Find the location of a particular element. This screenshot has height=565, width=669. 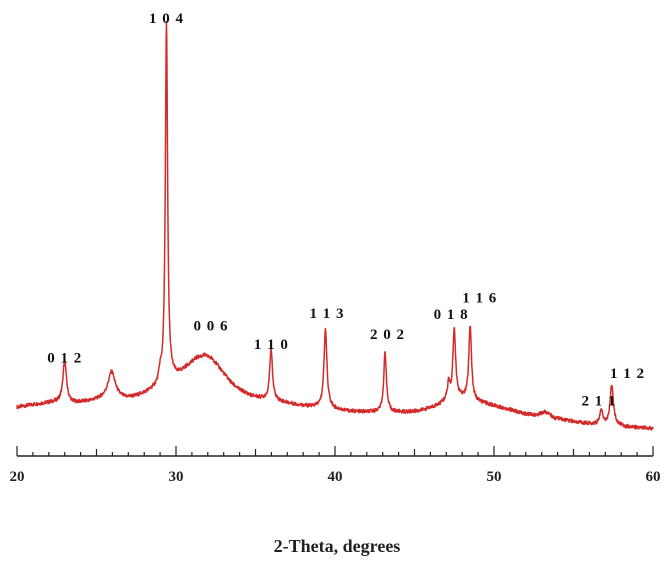

peak-label: 2 0 2 is located at coordinates (387, 335).